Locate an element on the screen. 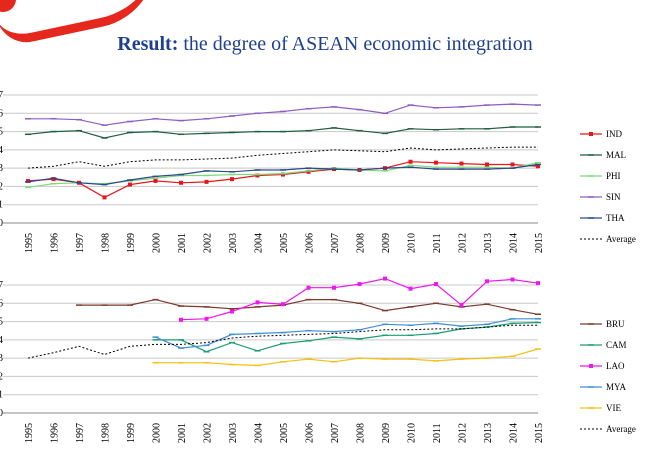 The image size is (650, 450). series-line-vie is located at coordinates (347, 357).